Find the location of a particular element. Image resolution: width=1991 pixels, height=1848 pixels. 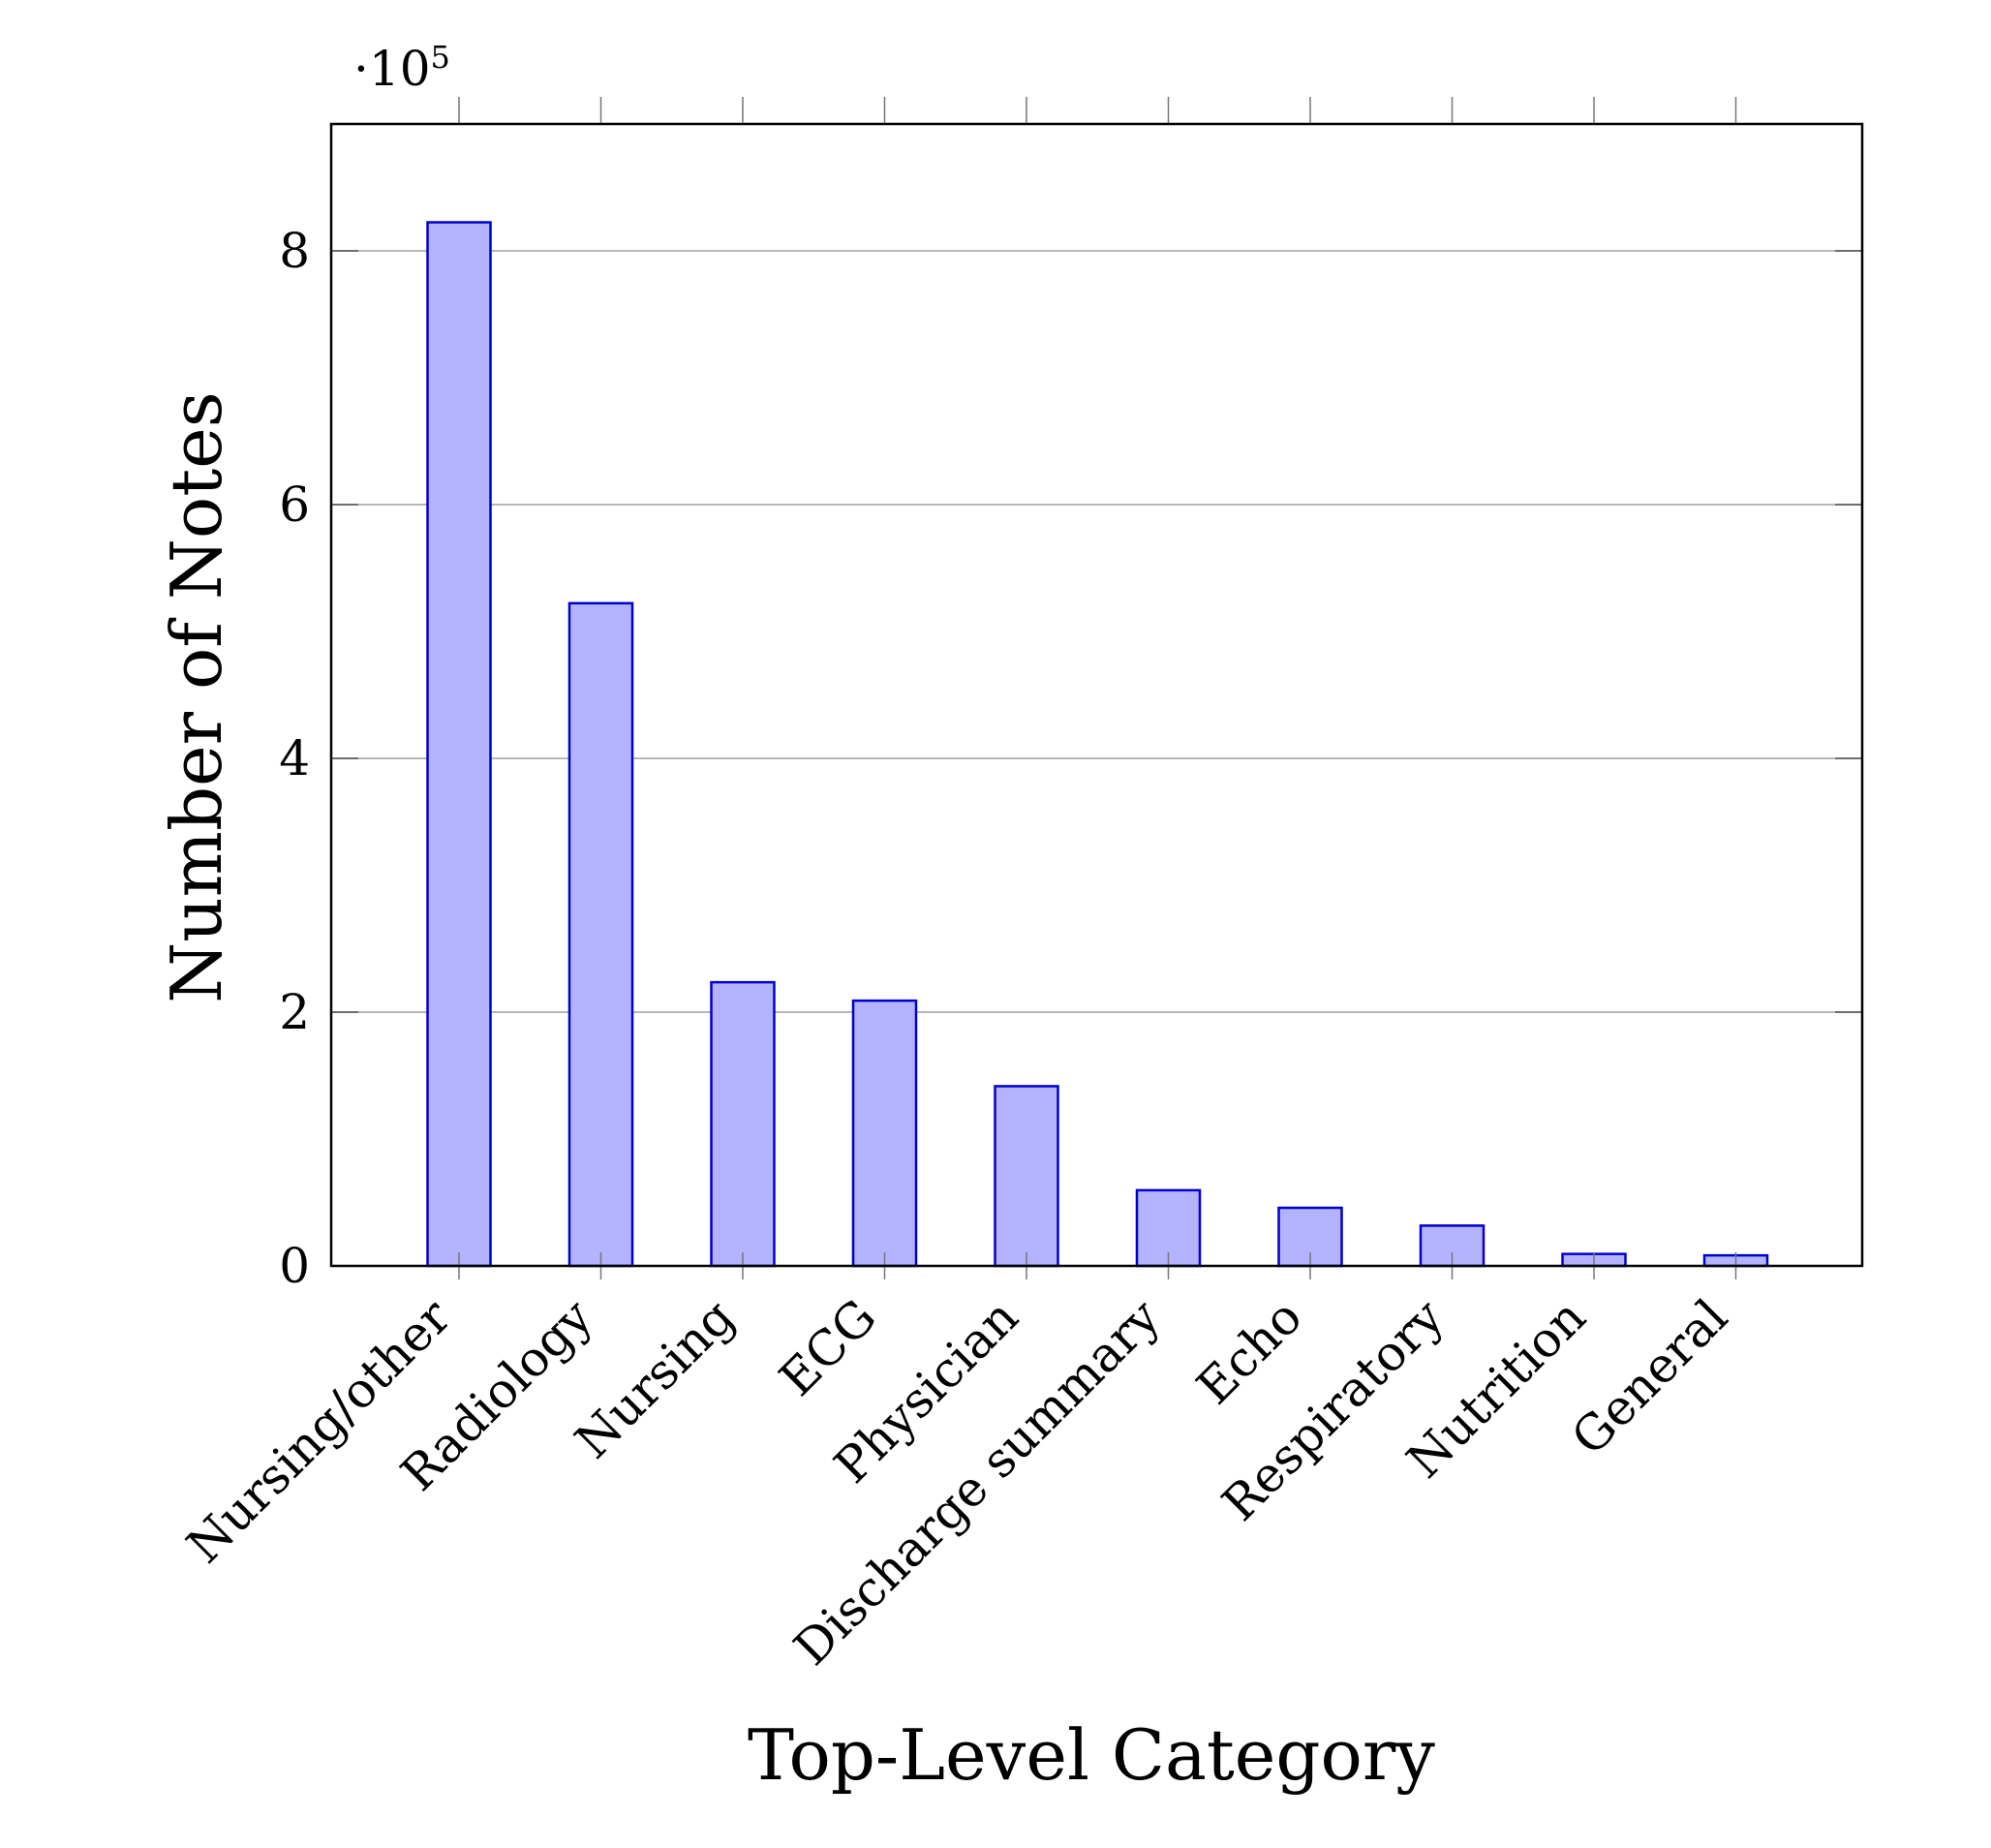

y-tick-label: 2 is located at coordinates (294, 1012).